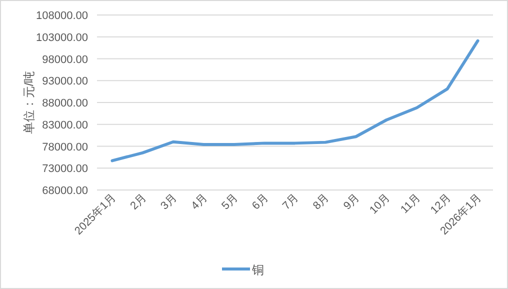 This screenshot has width=508, height=289. I want to click on y-tick-label: 103000.00, so click(62, 38).